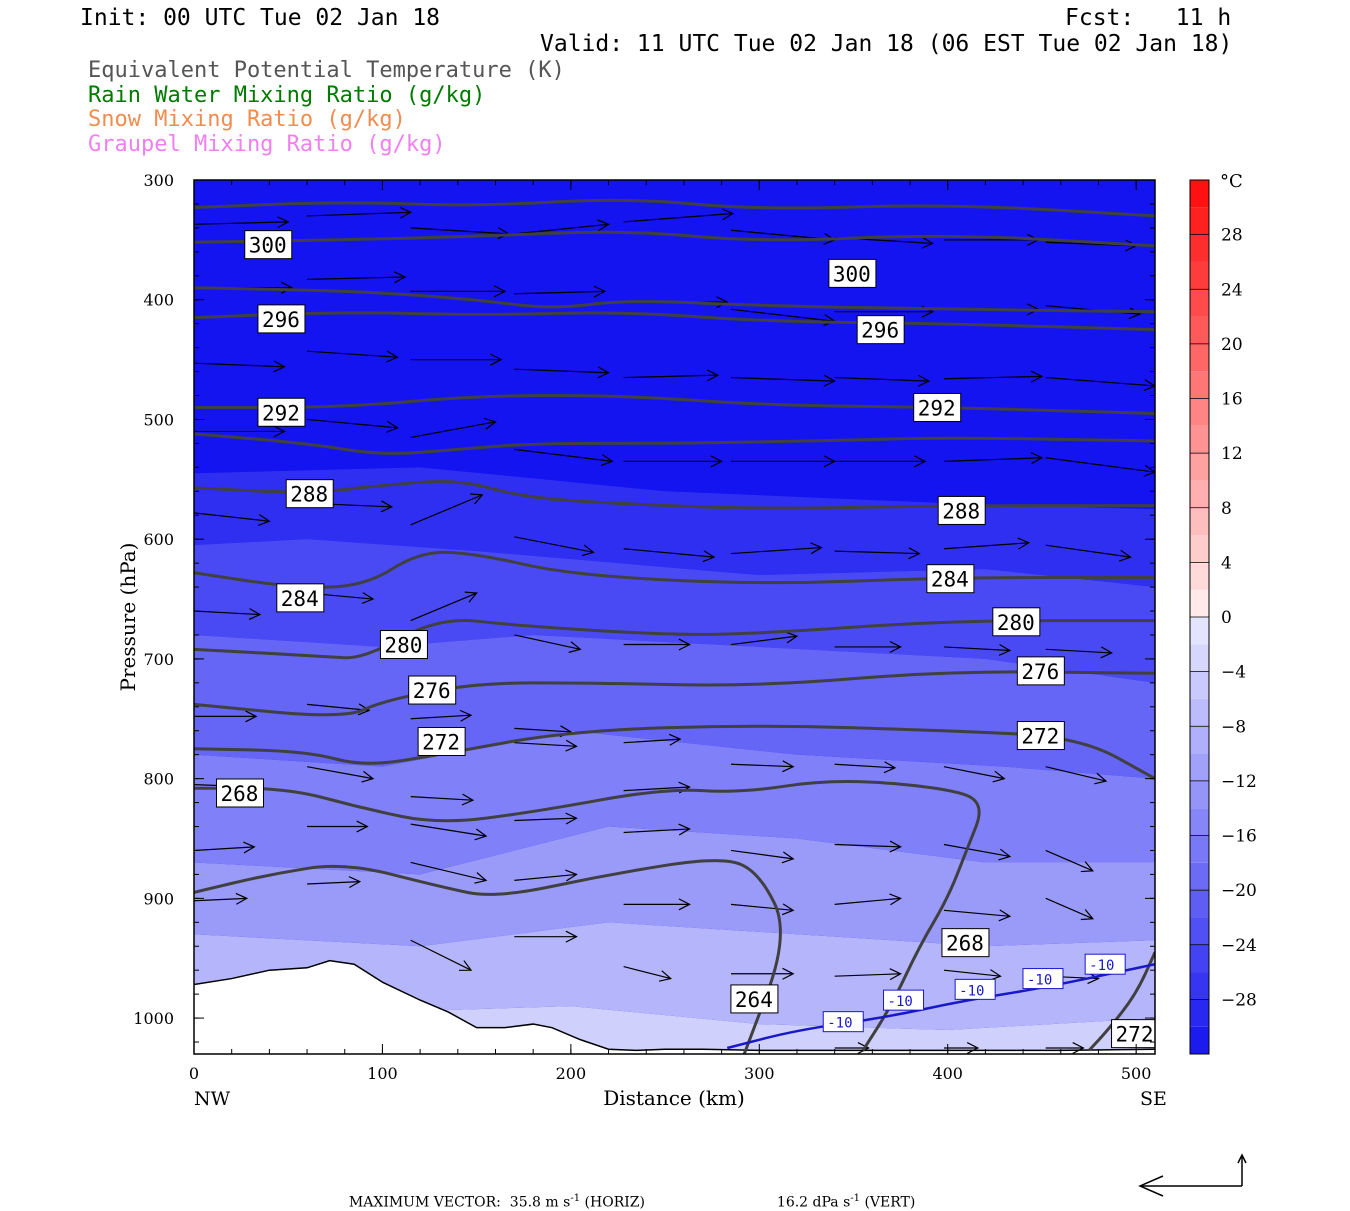 Image resolution: width=1350 pixels, height=1211 pixels. I want to click on isotherm-minus10, so click(940, 1006).